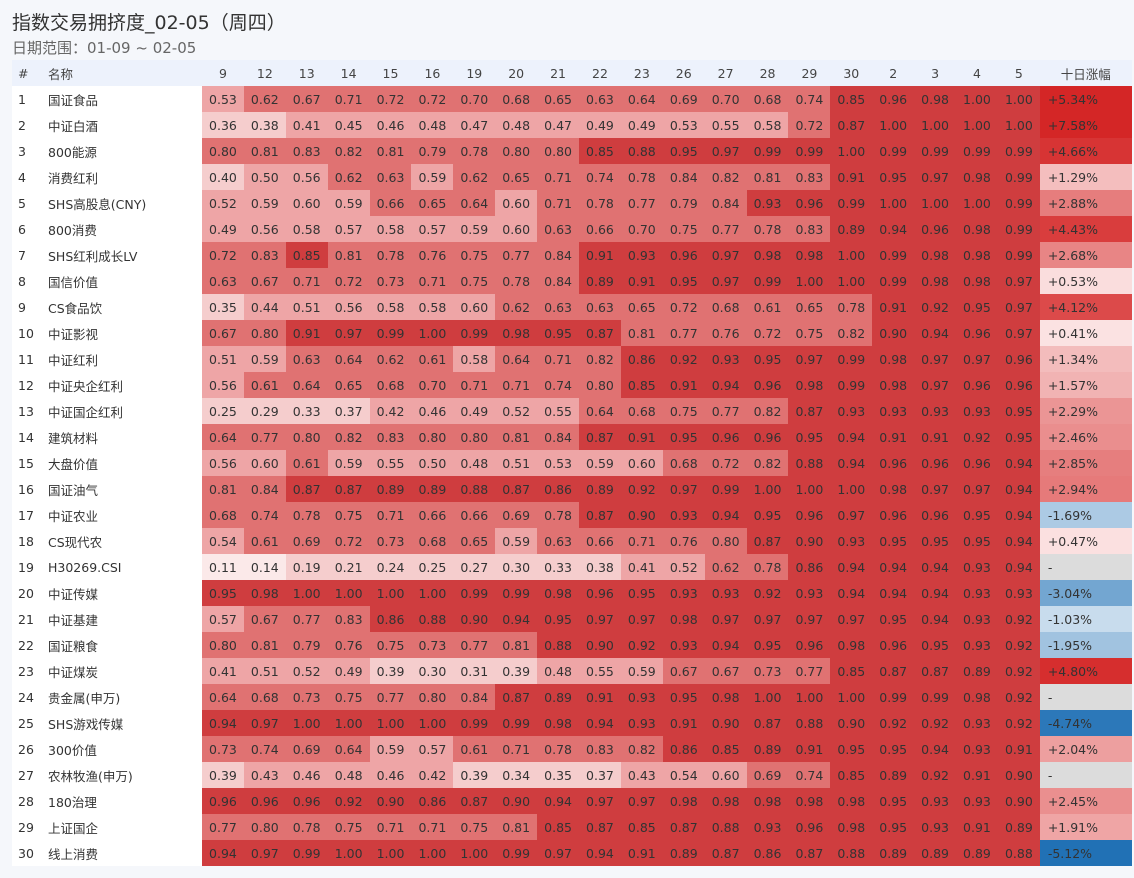  Describe the element at coordinates (683, 177) in the screenshot. I see `heatmap-cell: 0.84` at that location.